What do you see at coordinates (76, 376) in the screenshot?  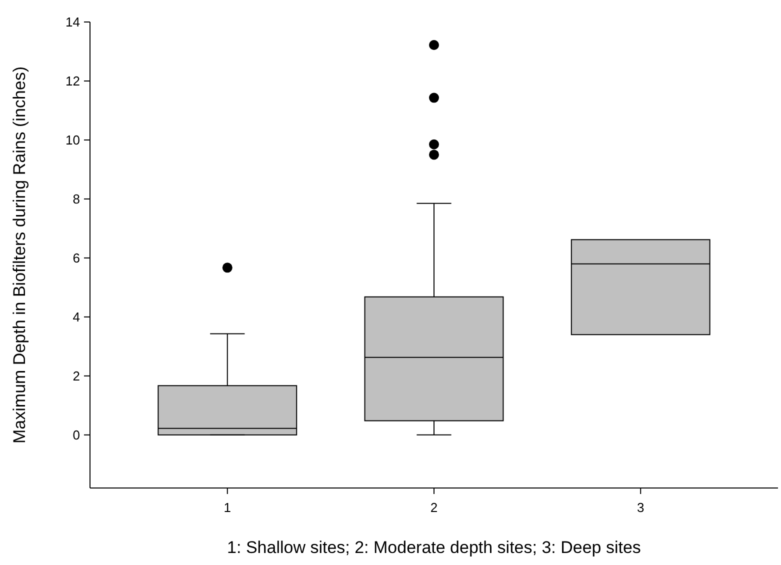 I see `y-tick-label: 2` at bounding box center [76, 376].